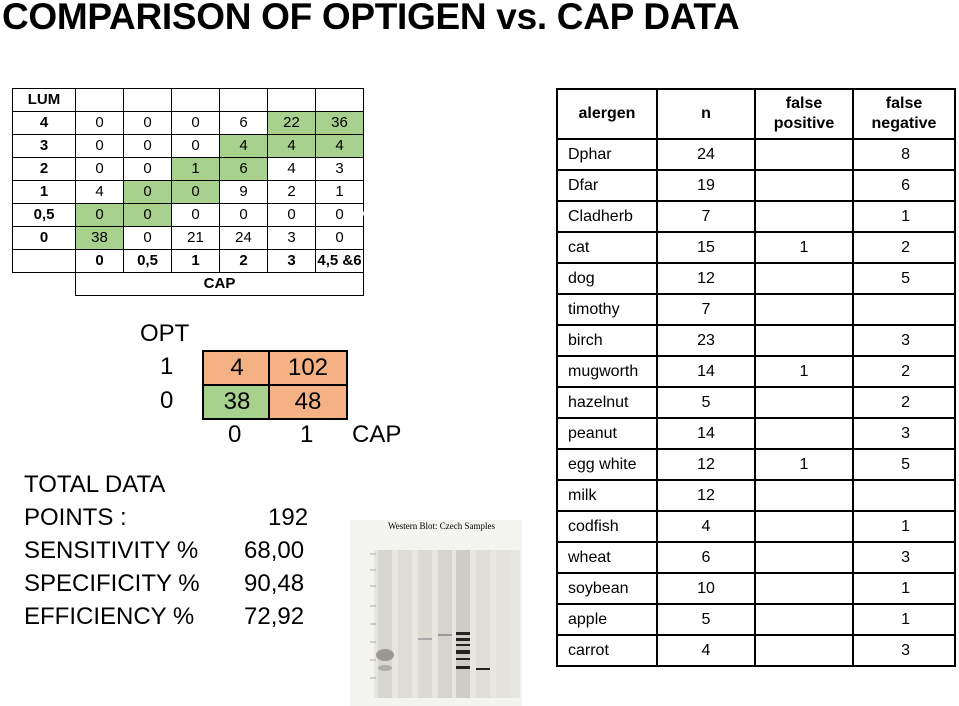  What do you see at coordinates (243, 261) in the screenshot?
I see `column-header: 2` at bounding box center [243, 261].